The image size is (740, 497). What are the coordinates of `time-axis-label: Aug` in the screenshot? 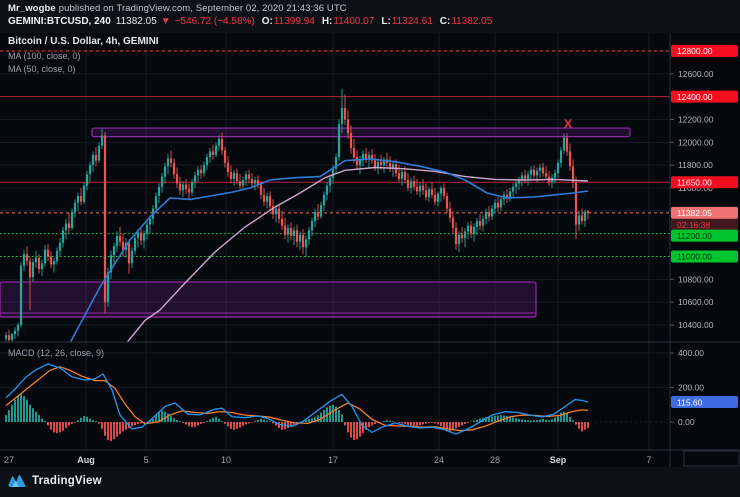 It's located at (86, 460).